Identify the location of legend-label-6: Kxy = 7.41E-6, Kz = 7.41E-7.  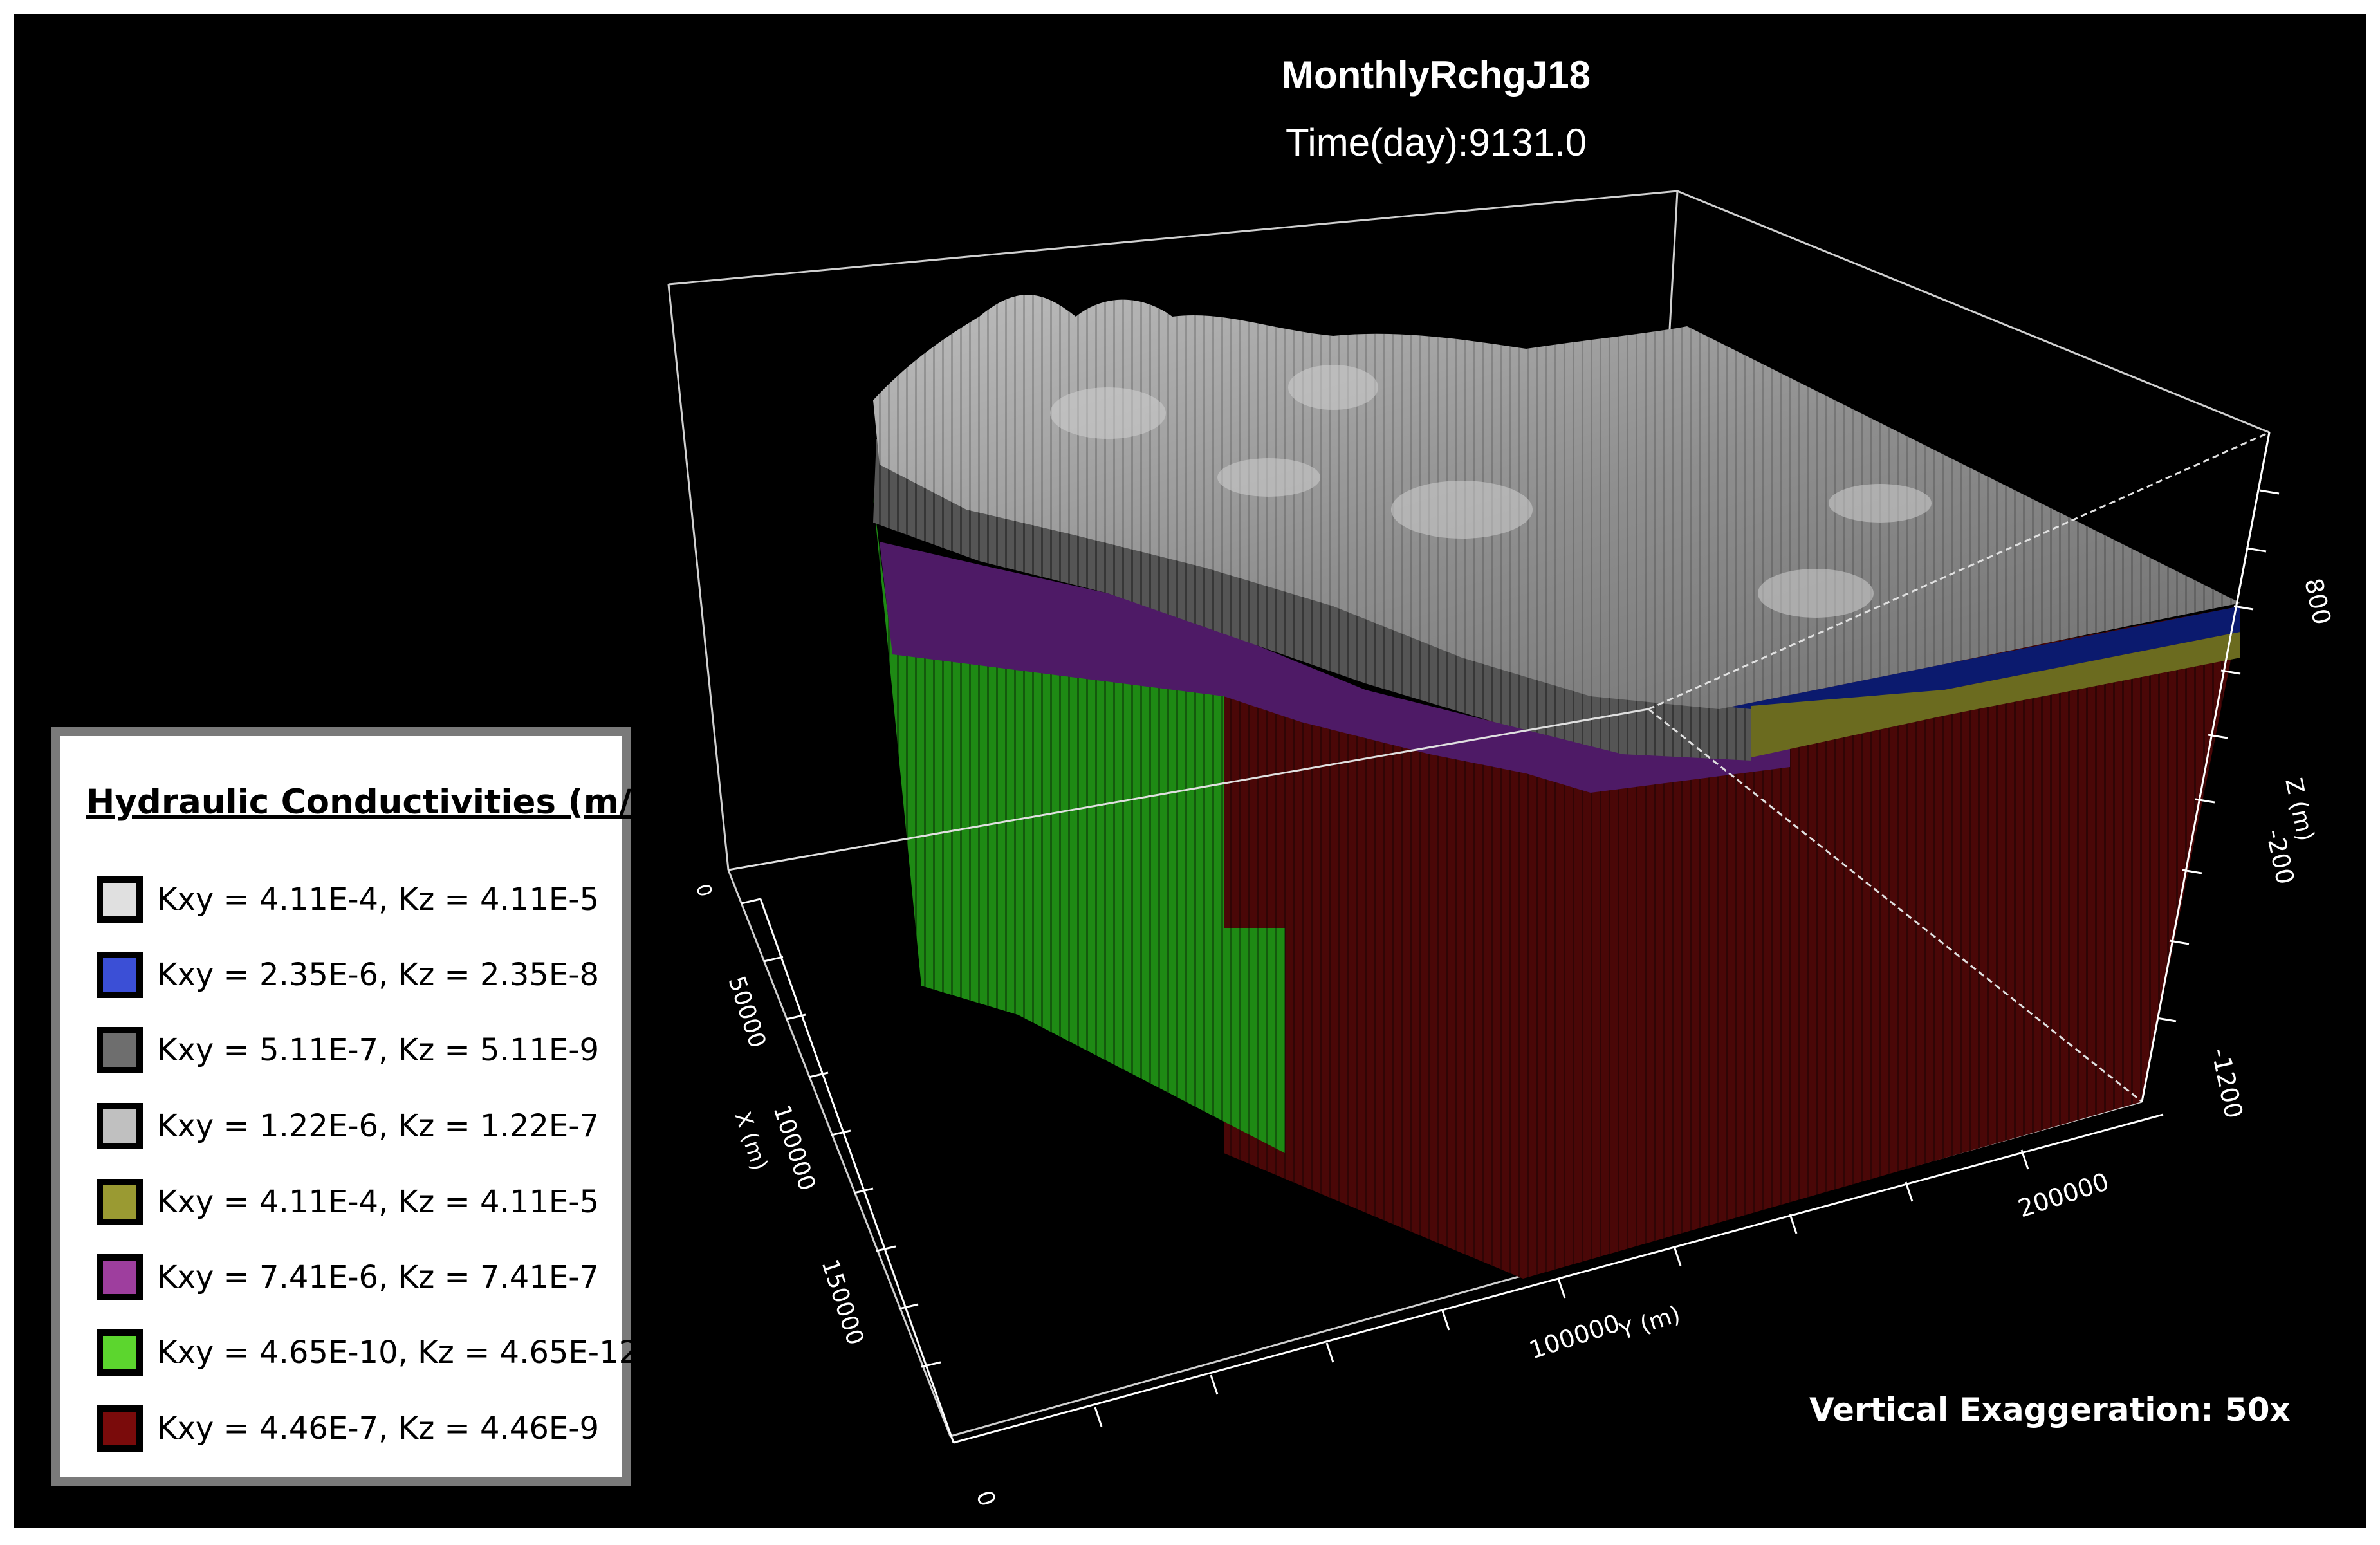
(378, 1277).